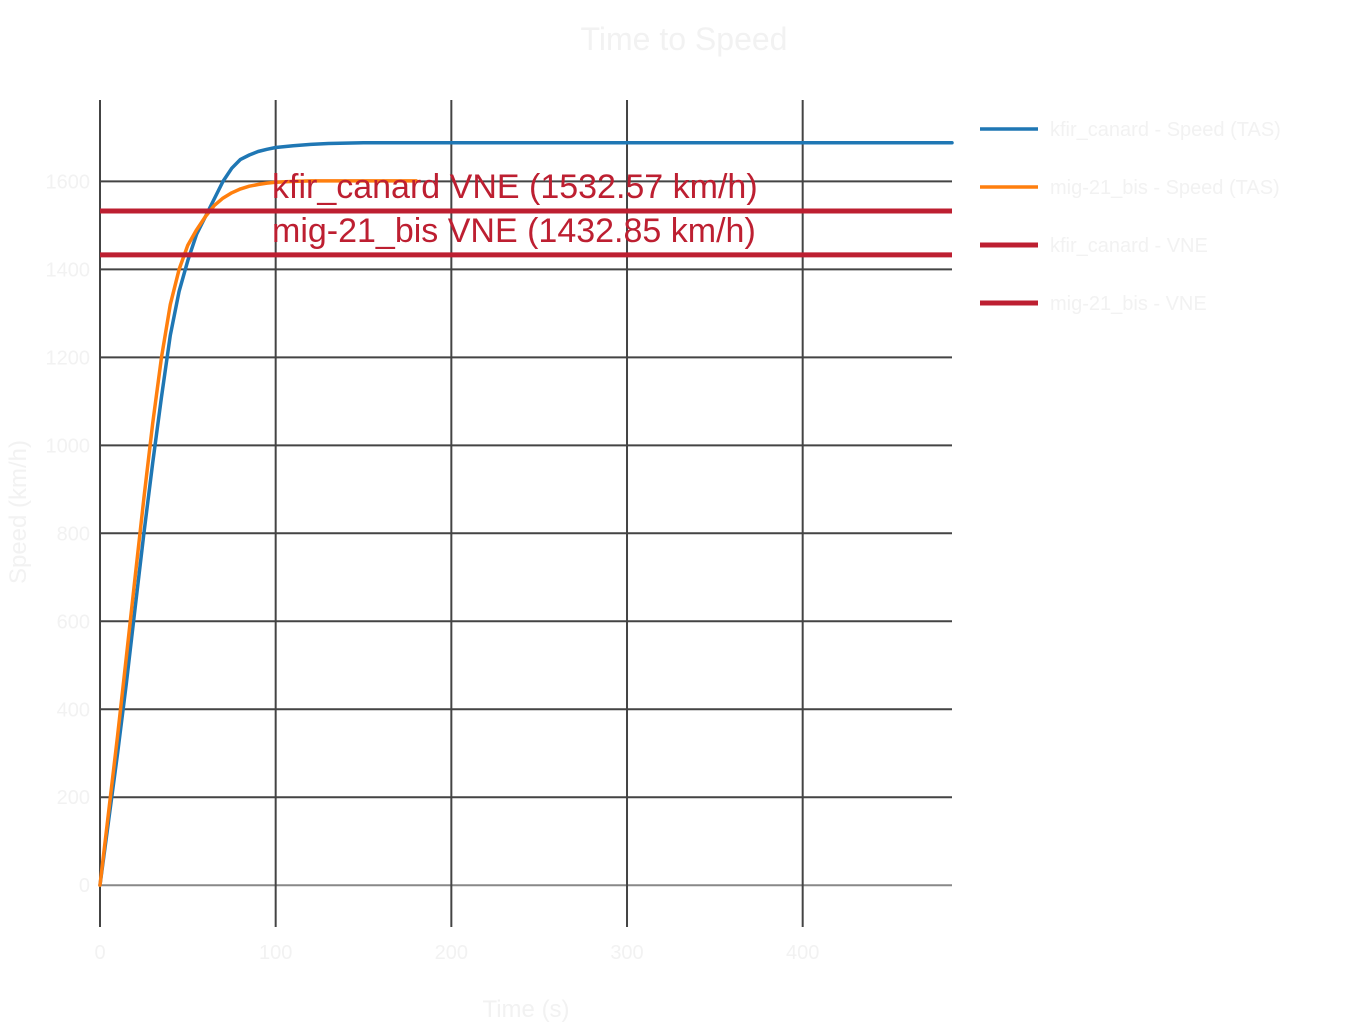 The height and width of the screenshot is (1026, 1368). Describe the element at coordinates (275, 953) in the screenshot. I see `x-tick-label: 100` at that location.